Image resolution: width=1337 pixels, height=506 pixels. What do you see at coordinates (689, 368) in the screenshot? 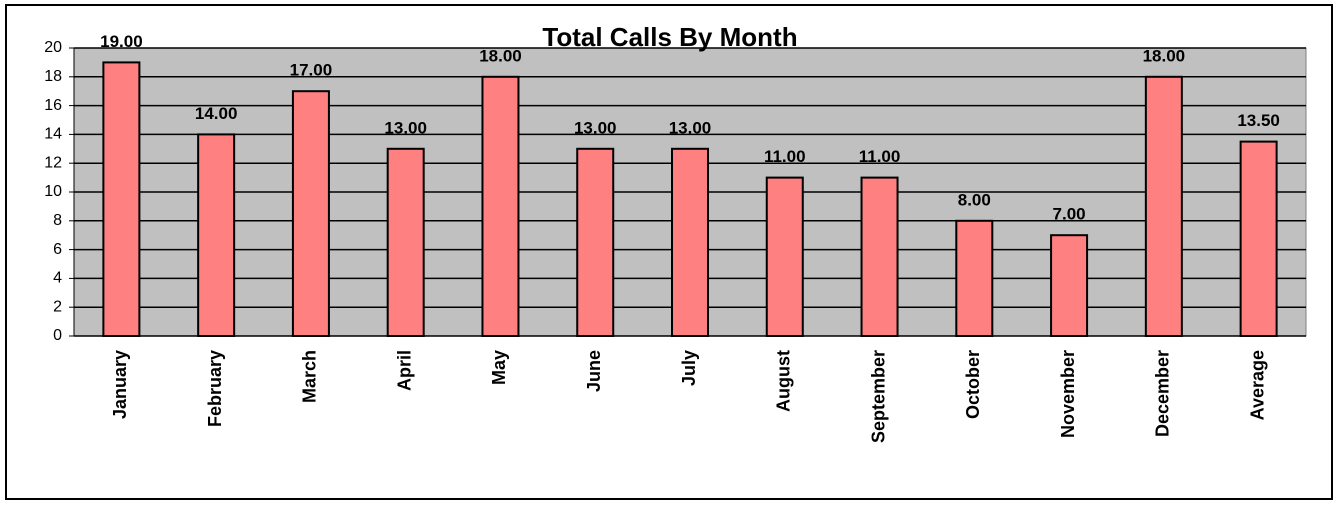
I see `x-tick-label: July` at bounding box center [689, 368].